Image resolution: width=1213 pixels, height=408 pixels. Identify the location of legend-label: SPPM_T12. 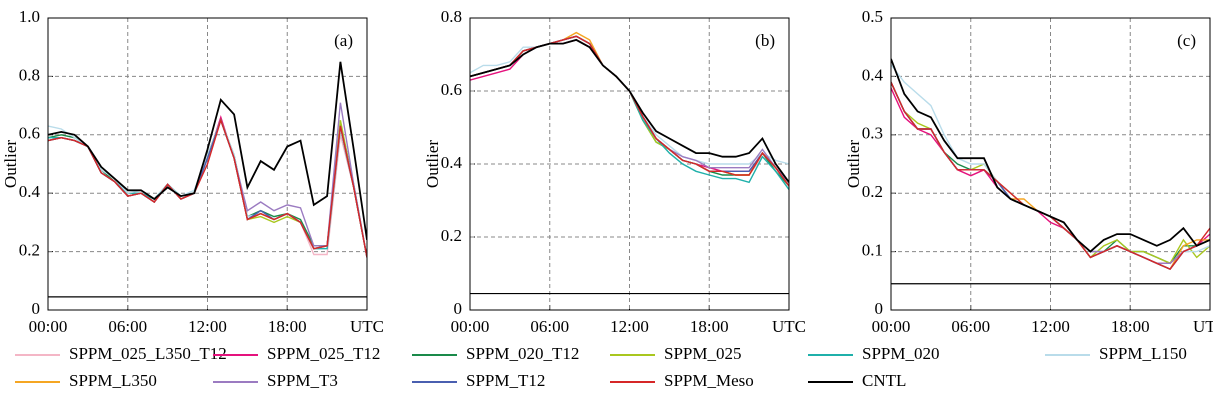
(505, 380).